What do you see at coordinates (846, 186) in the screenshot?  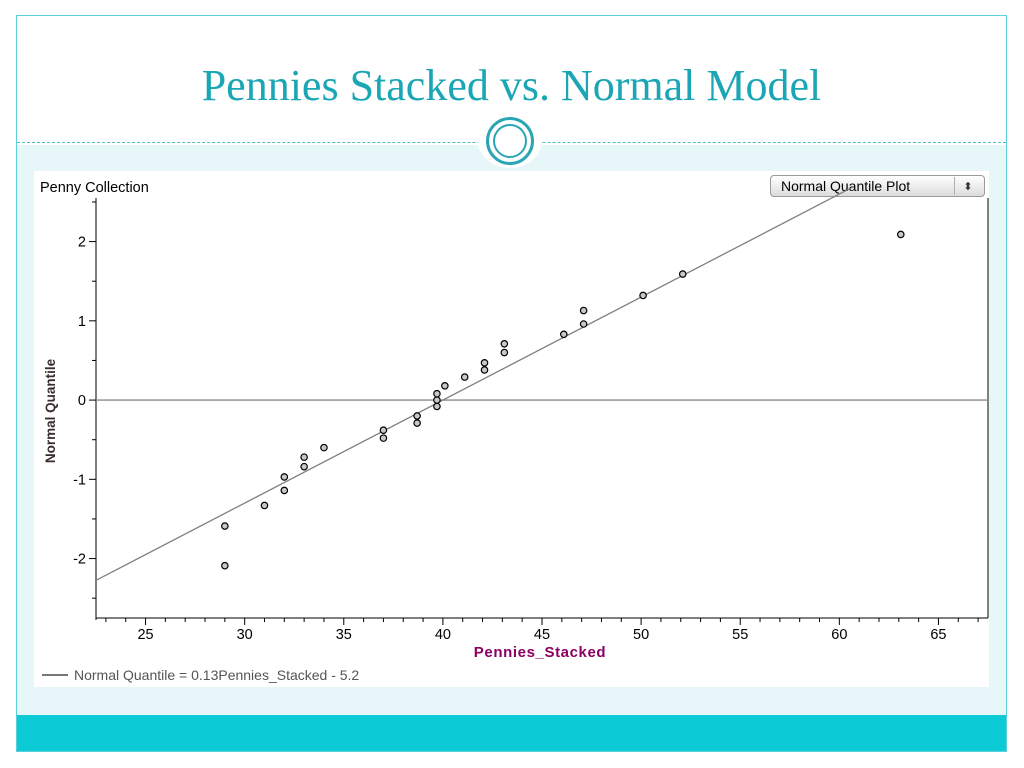 I see `plot-type-label: Normal Quantile Plot` at bounding box center [846, 186].